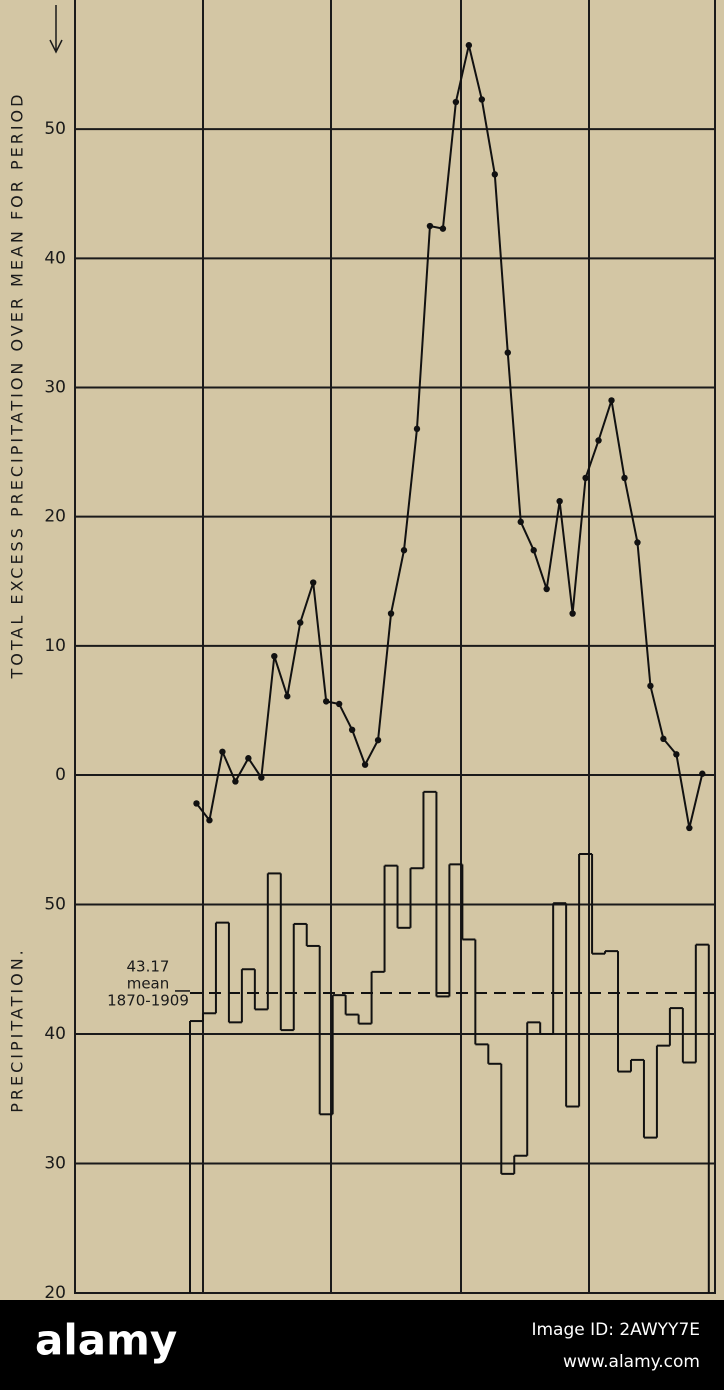 This screenshot has height=1390, width=724. What do you see at coordinates (148, 983) in the screenshot?
I see `mean-label: mean` at bounding box center [148, 983].